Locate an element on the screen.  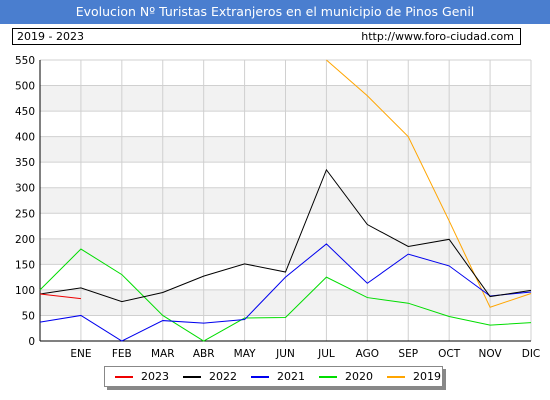
x-tick-label: DIC is located at coordinates (531, 354).